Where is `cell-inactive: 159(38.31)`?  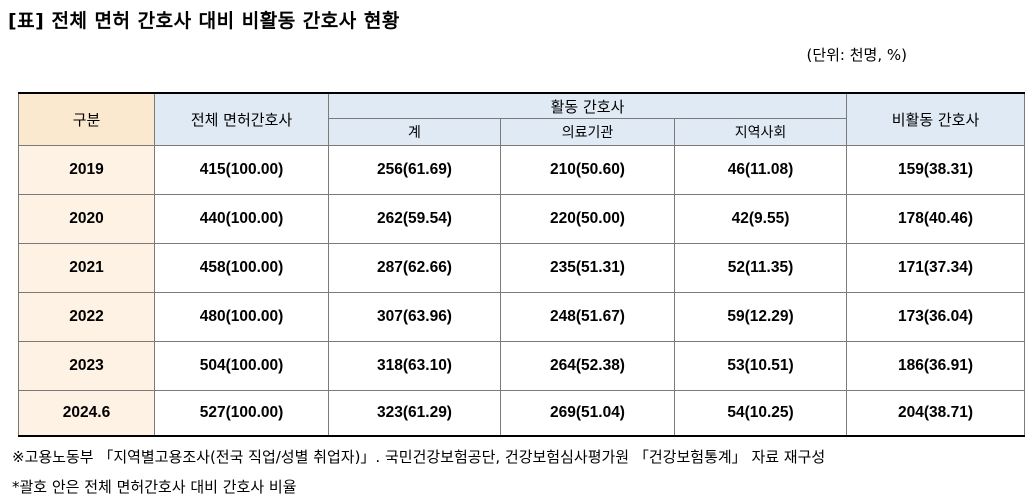
cell-inactive: 159(38.31) is located at coordinates (936, 170).